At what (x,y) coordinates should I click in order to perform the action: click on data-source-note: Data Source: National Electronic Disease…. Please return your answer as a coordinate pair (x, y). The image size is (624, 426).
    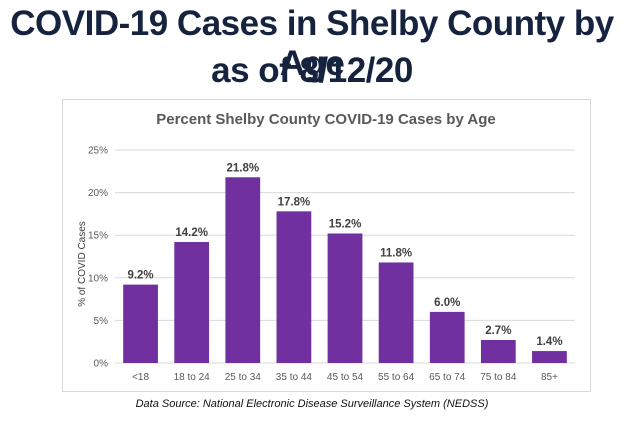
    Looking at the image, I should click on (312, 404).